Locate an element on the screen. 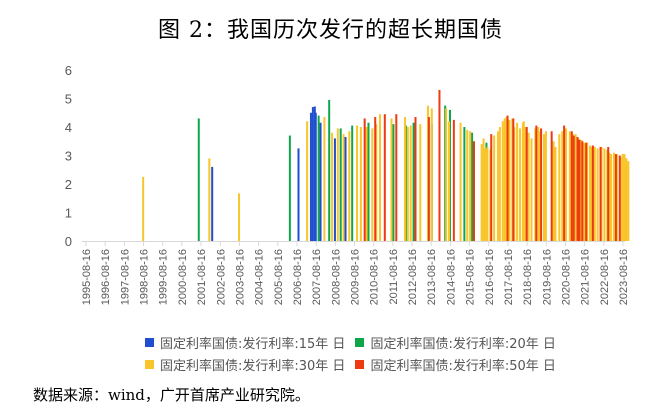 The height and width of the screenshot is (417, 661). y-tick-label: 0 is located at coordinates (68, 241).